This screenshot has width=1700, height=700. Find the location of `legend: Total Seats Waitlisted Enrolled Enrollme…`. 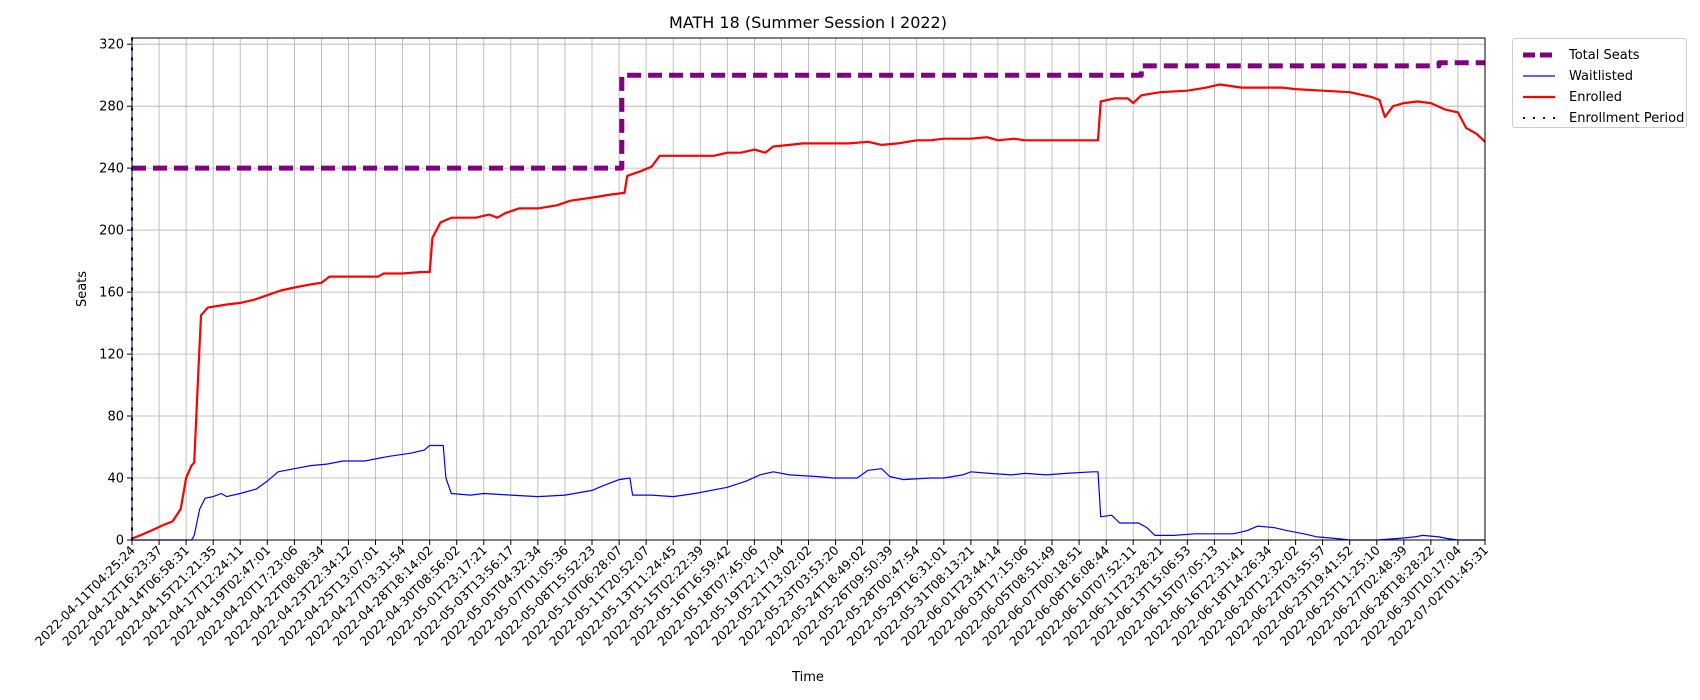

legend: Total Seats Waitlisted Enrolled Enrollme… is located at coordinates (1599, 83).